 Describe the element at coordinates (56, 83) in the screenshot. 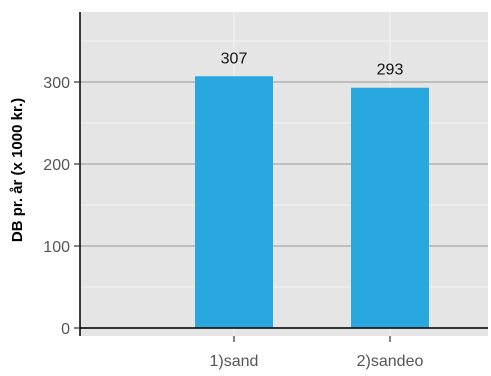

I see `y-tick-label: 300` at that location.